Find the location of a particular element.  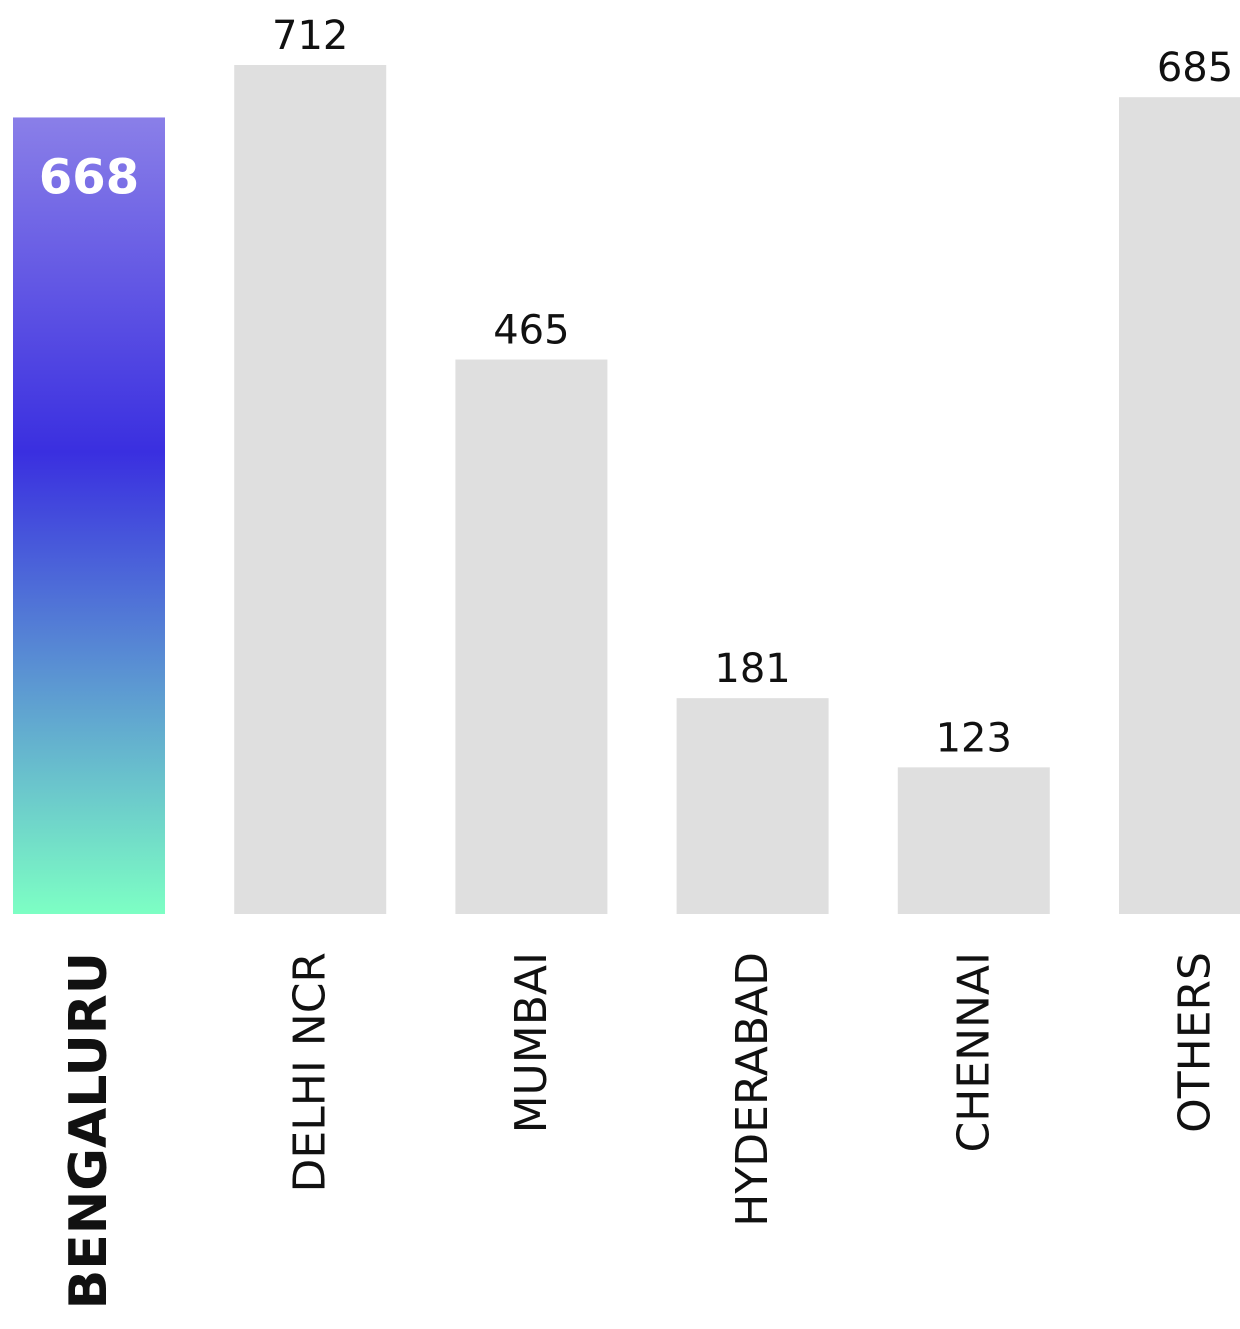

value-label-hyderabad: 181 is located at coordinates (752, 669).